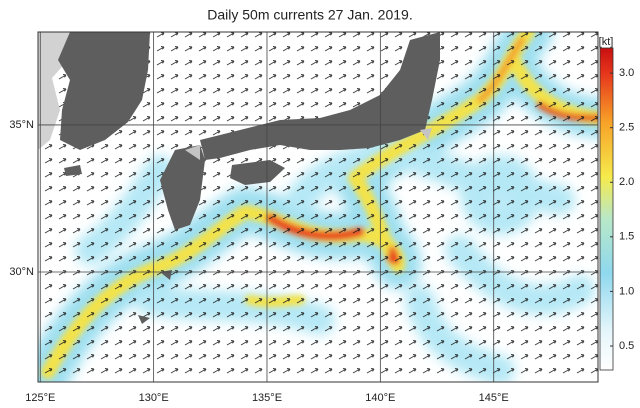 Image resolution: width=640 pixels, height=408 pixels. Describe the element at coordinates (606, 42) in the screenshot. I see `colorbar-label: [kt]` at that location.